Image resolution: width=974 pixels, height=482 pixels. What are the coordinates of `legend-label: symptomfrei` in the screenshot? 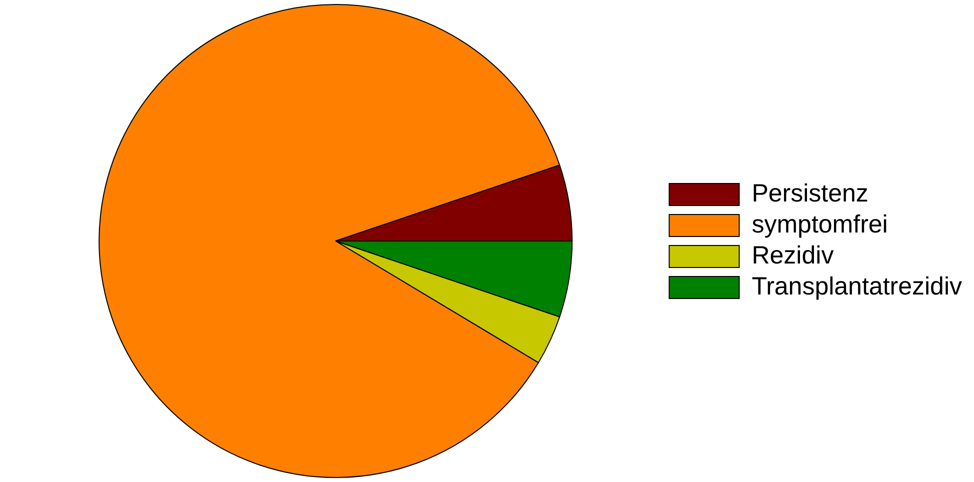 It's located at (820, 224).